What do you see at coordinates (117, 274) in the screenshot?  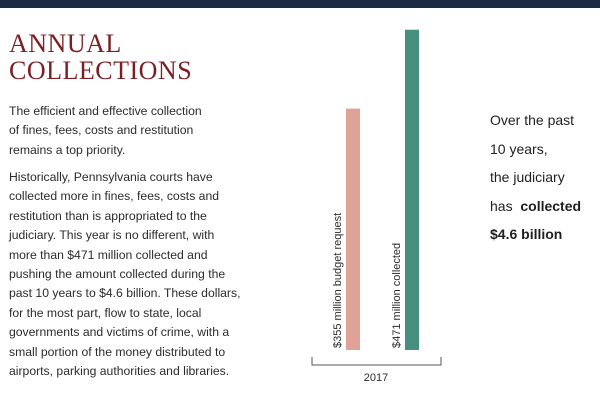 I see `body-line: pushing the amount collected during the` at bounding box center [117, 274].